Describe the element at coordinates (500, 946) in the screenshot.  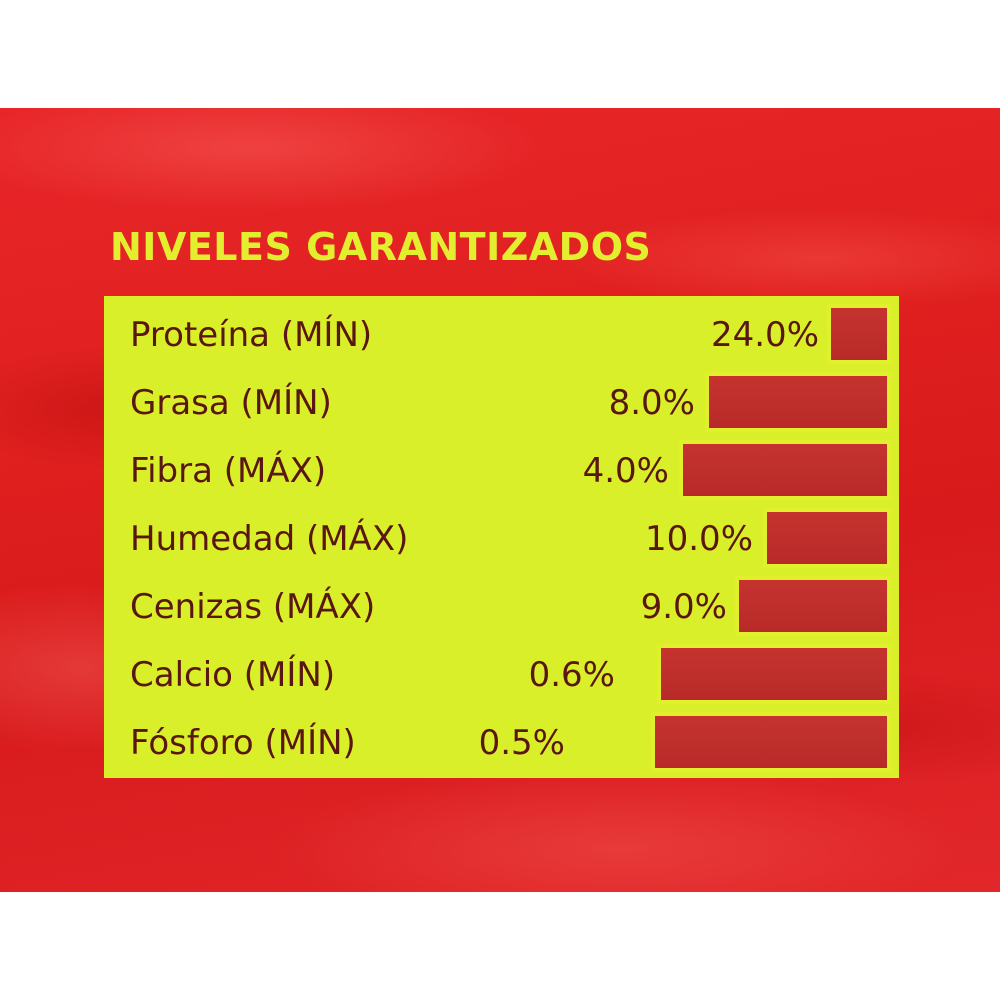
I see `white-background` at that location.